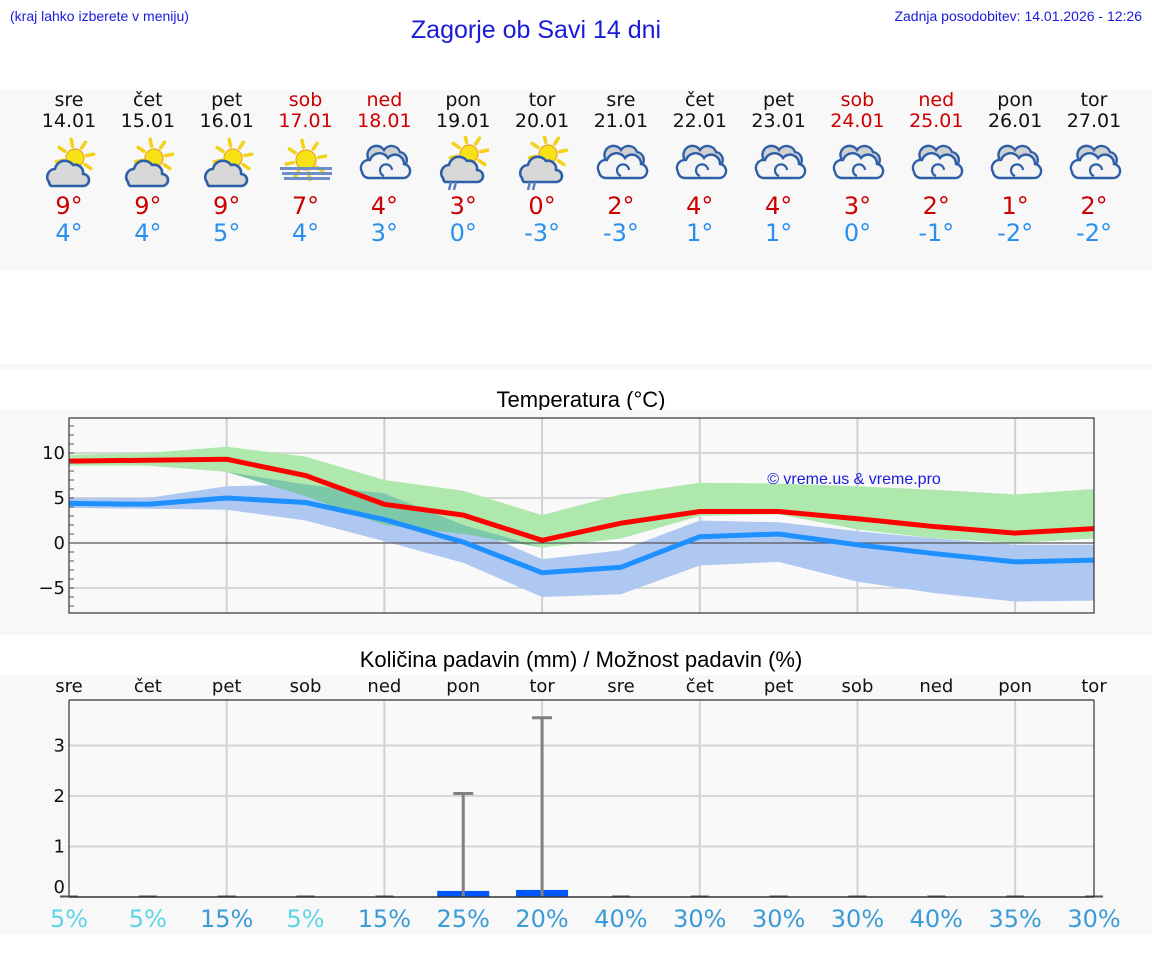 Image resolution: width=1152 pixels, height=975 pixels. I want to click on max-temperature: 0°, so click(542, 206).